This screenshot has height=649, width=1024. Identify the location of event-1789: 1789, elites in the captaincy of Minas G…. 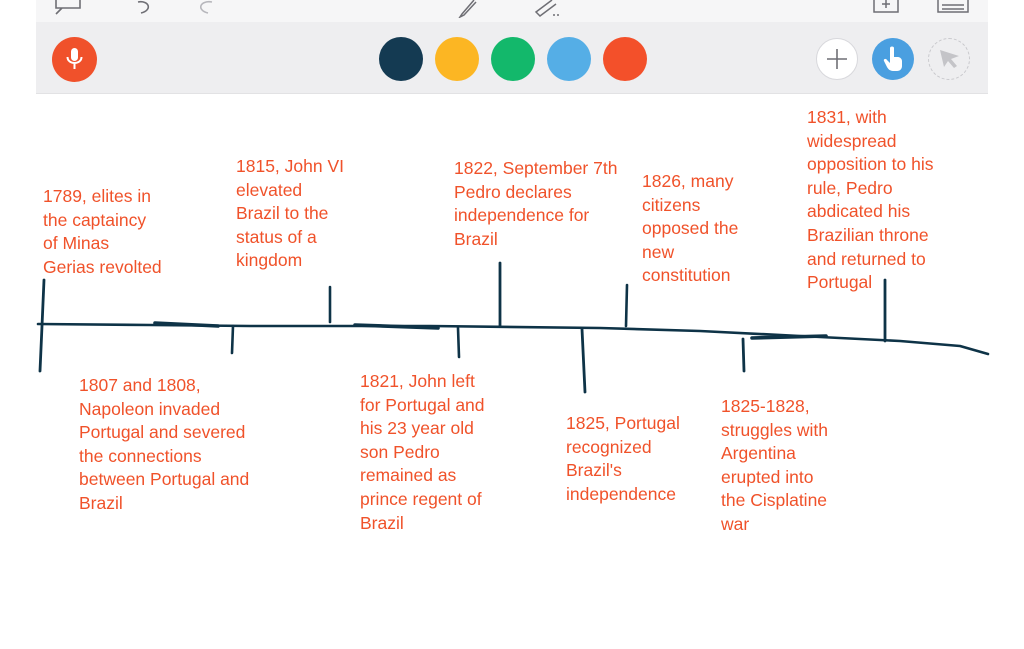
(102, 231).